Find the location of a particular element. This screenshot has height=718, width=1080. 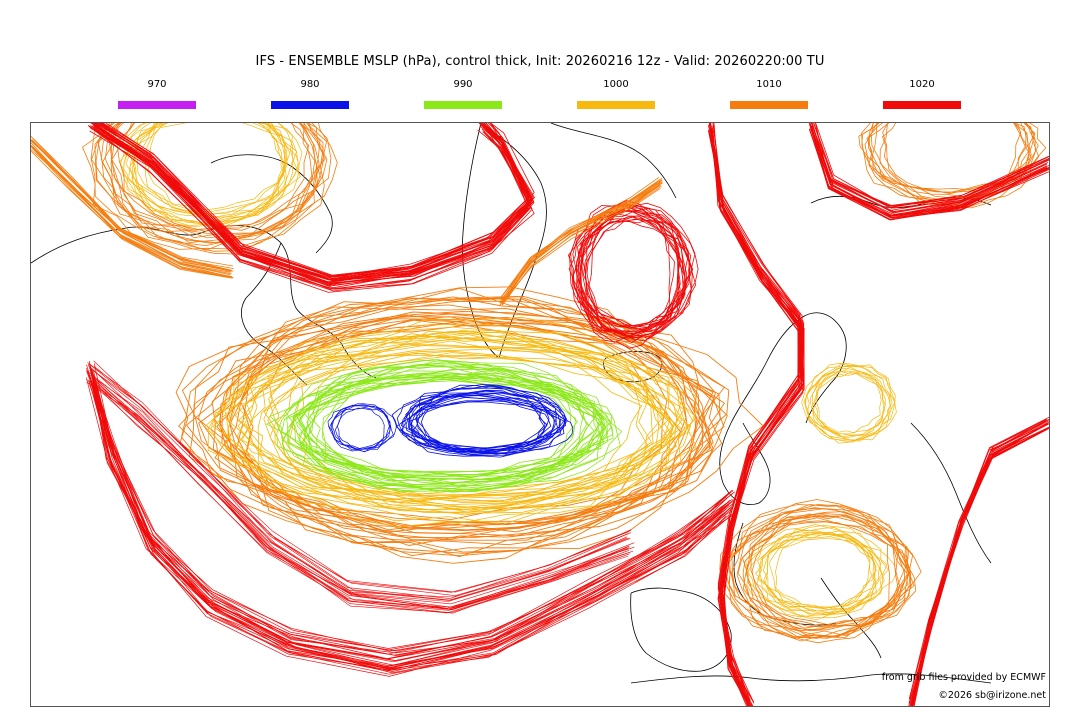

coastline-iberia is located at coordinates (681, 629).